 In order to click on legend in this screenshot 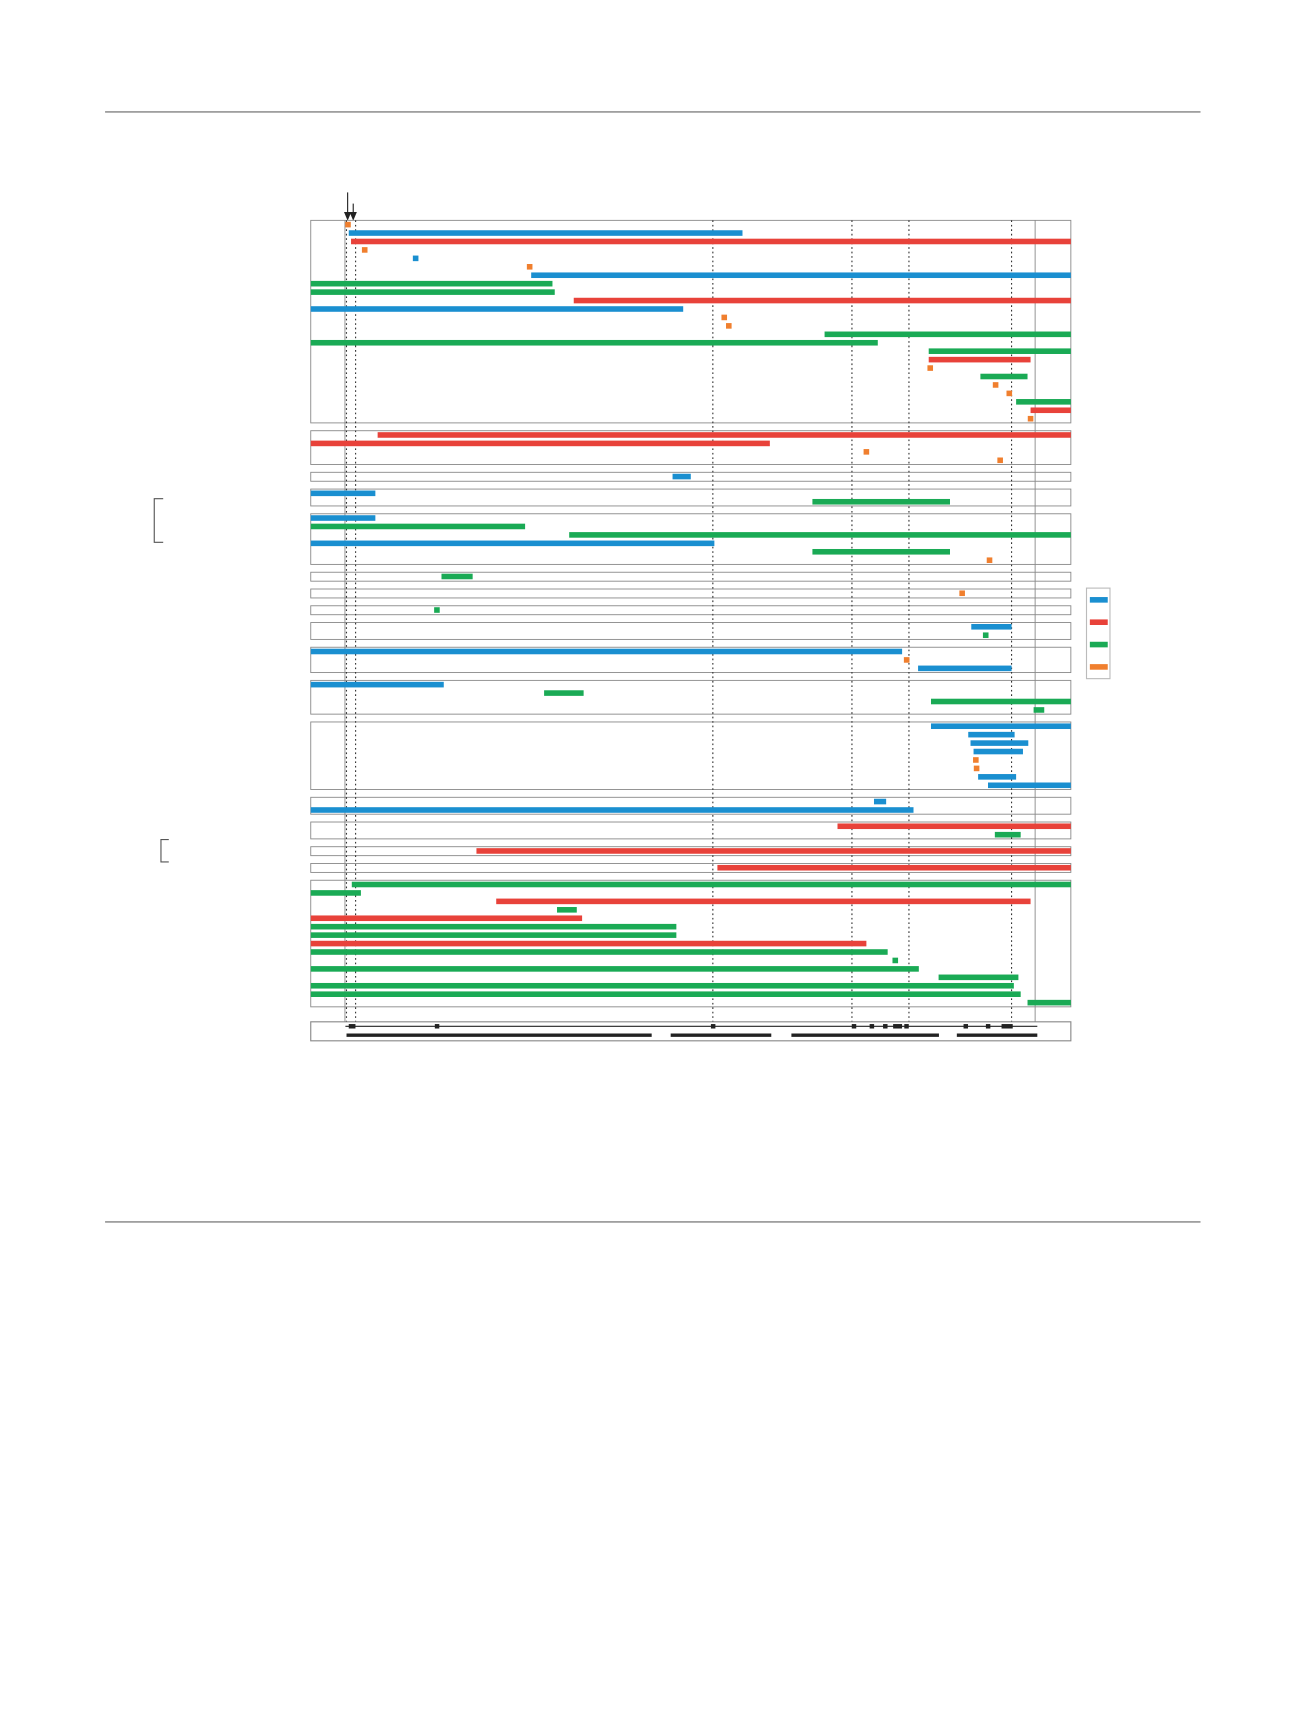, I will do `click(1098, 633)`.